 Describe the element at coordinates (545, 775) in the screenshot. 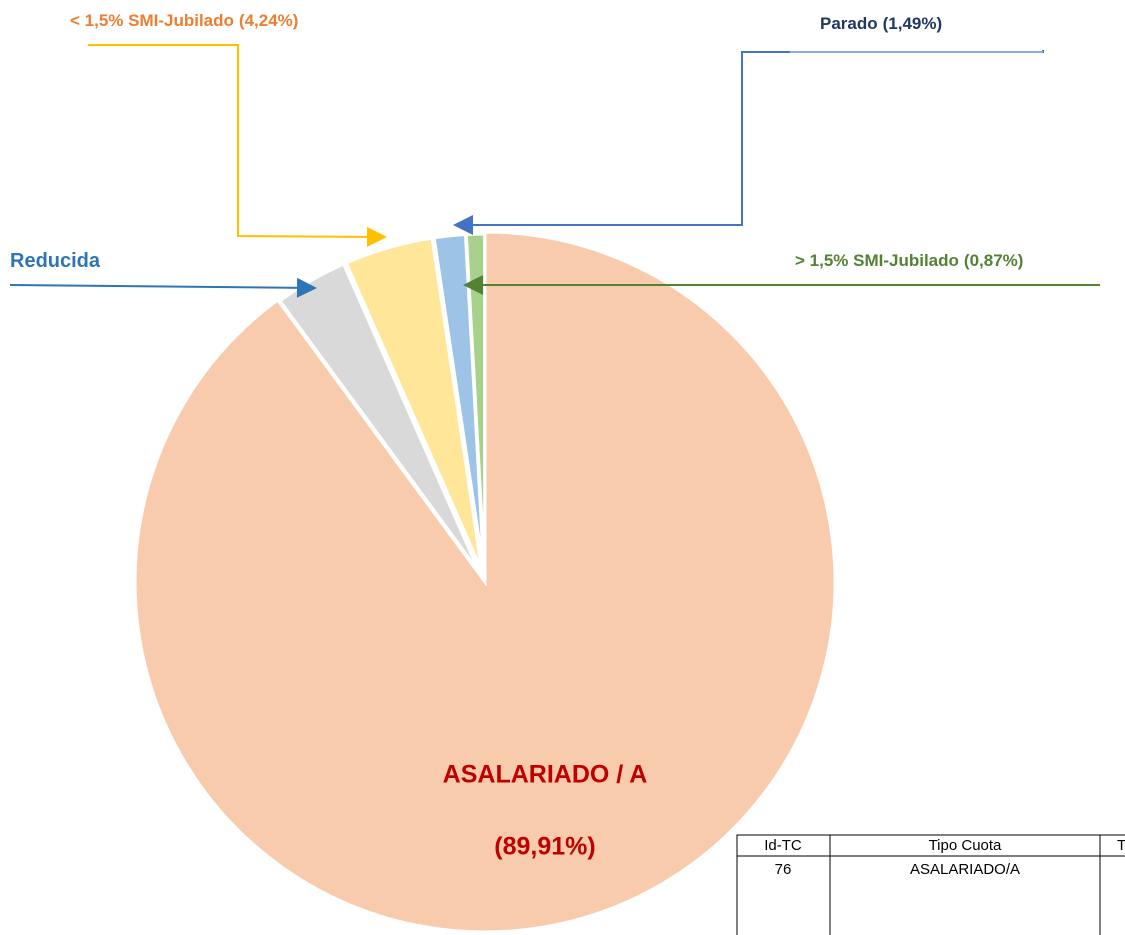

I see `slice-label: ASALARIADO / A` at that location.